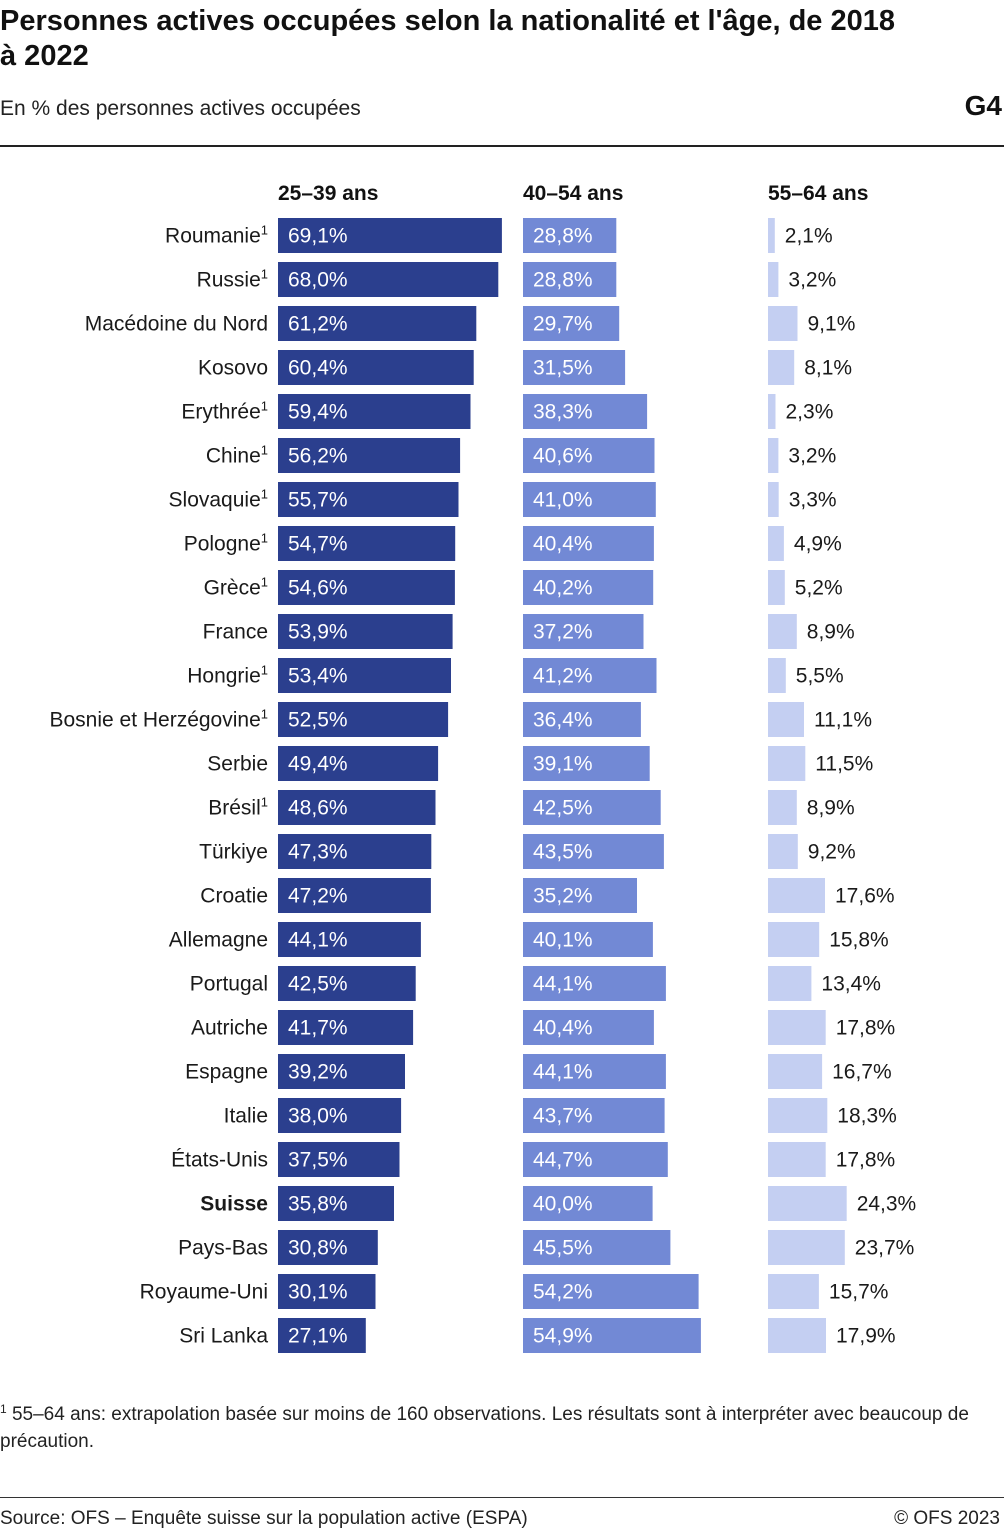 The width and height of the screenshot is (1004, 1535). Describe the element at coordinates (318, 236) in the screenshot. I see `data-label: 69,1%` at that location.